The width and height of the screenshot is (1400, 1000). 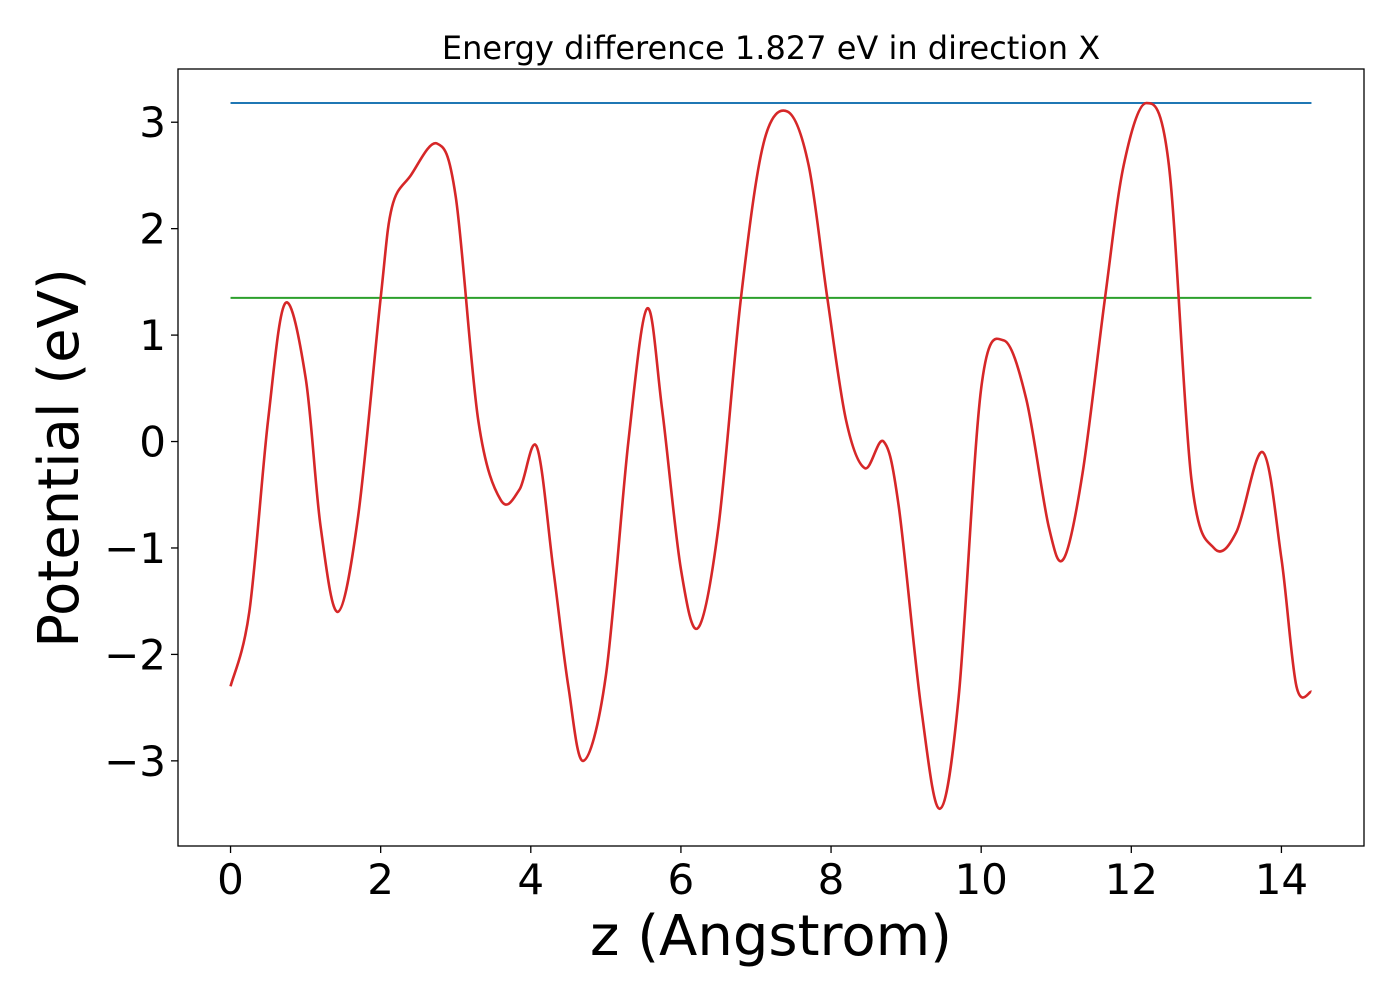 I want to click on y-axis: −3 −2 −1 0 1 2 3, so click(x=141, y=442).